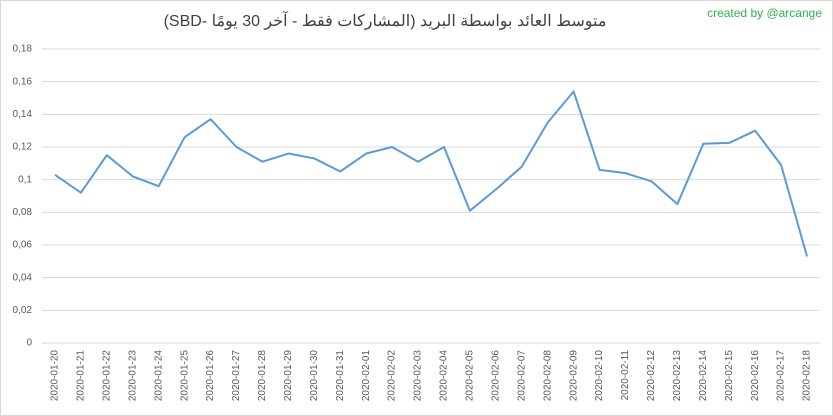 Image resolution: width=833 pixels, height=416 pixels. I want to click on x-tick-label: 2020-02-16, so click(755, 376).